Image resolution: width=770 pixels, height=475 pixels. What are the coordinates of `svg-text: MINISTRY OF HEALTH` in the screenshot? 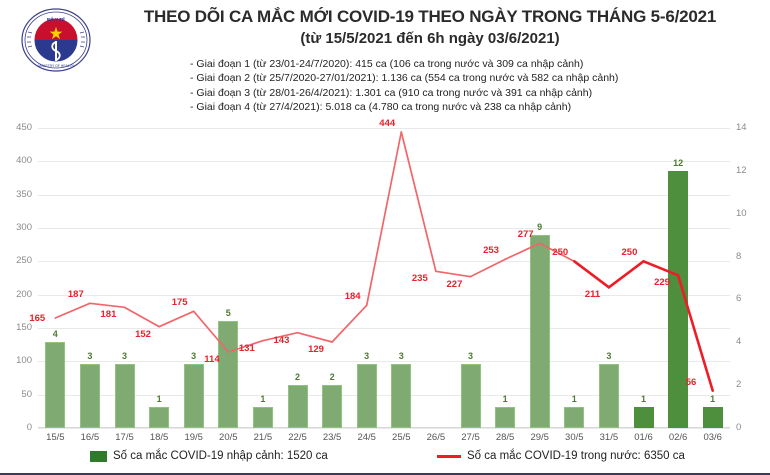 It's located at (56, 66).